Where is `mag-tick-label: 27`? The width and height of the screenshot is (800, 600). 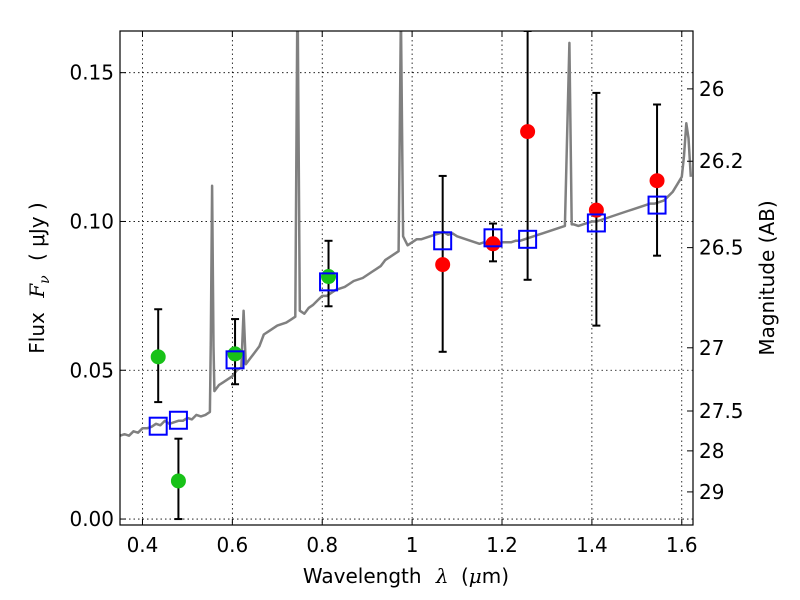 mag-tick-label: 27 is located at coordinates (711, 348).